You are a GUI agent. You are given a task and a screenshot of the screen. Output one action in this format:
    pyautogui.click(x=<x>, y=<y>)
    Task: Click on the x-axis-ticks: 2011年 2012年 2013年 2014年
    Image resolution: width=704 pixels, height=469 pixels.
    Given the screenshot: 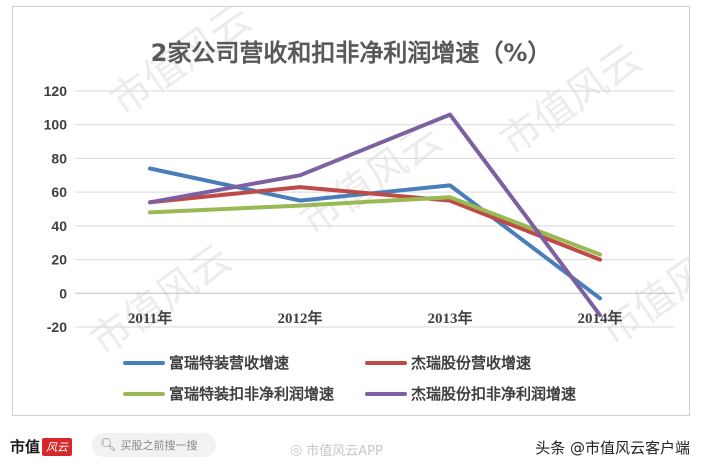 What is the action you would take?
    pyautogui.click(x=375, y=318)
    